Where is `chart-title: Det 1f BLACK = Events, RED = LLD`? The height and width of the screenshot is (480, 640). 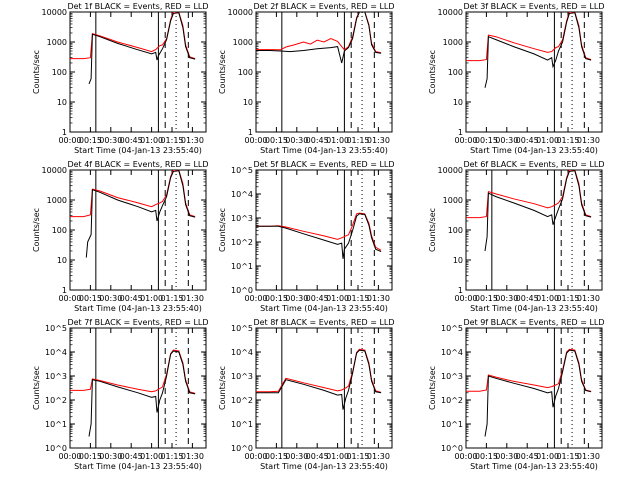 chart-title: Det 1f BLACK = Events, RED = LLD is located at coordinates (137, 6).